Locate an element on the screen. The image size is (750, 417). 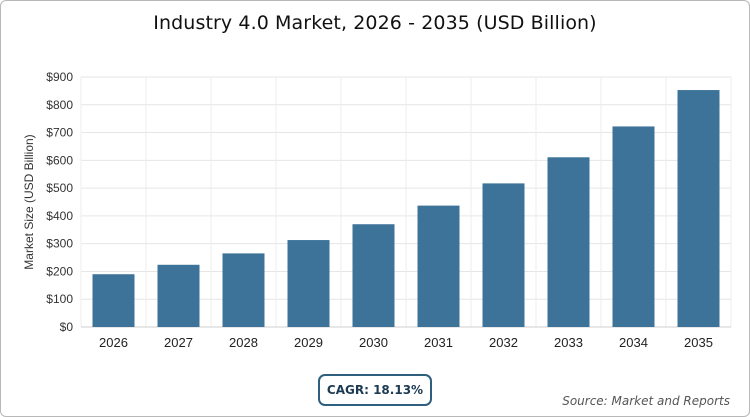
y-tick-label: $0 is located at coordinates (67, 327).